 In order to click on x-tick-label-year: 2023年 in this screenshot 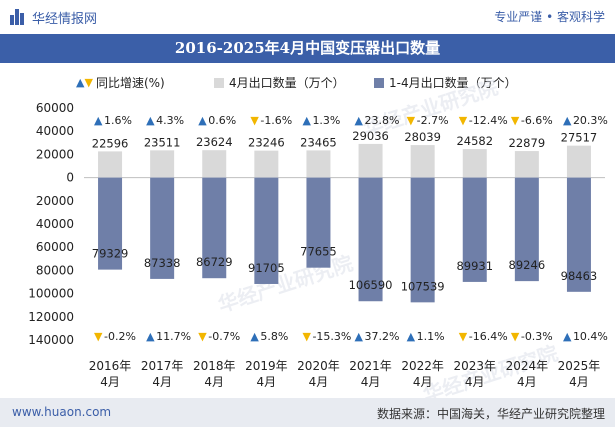, I will do `click(474, 366)`.